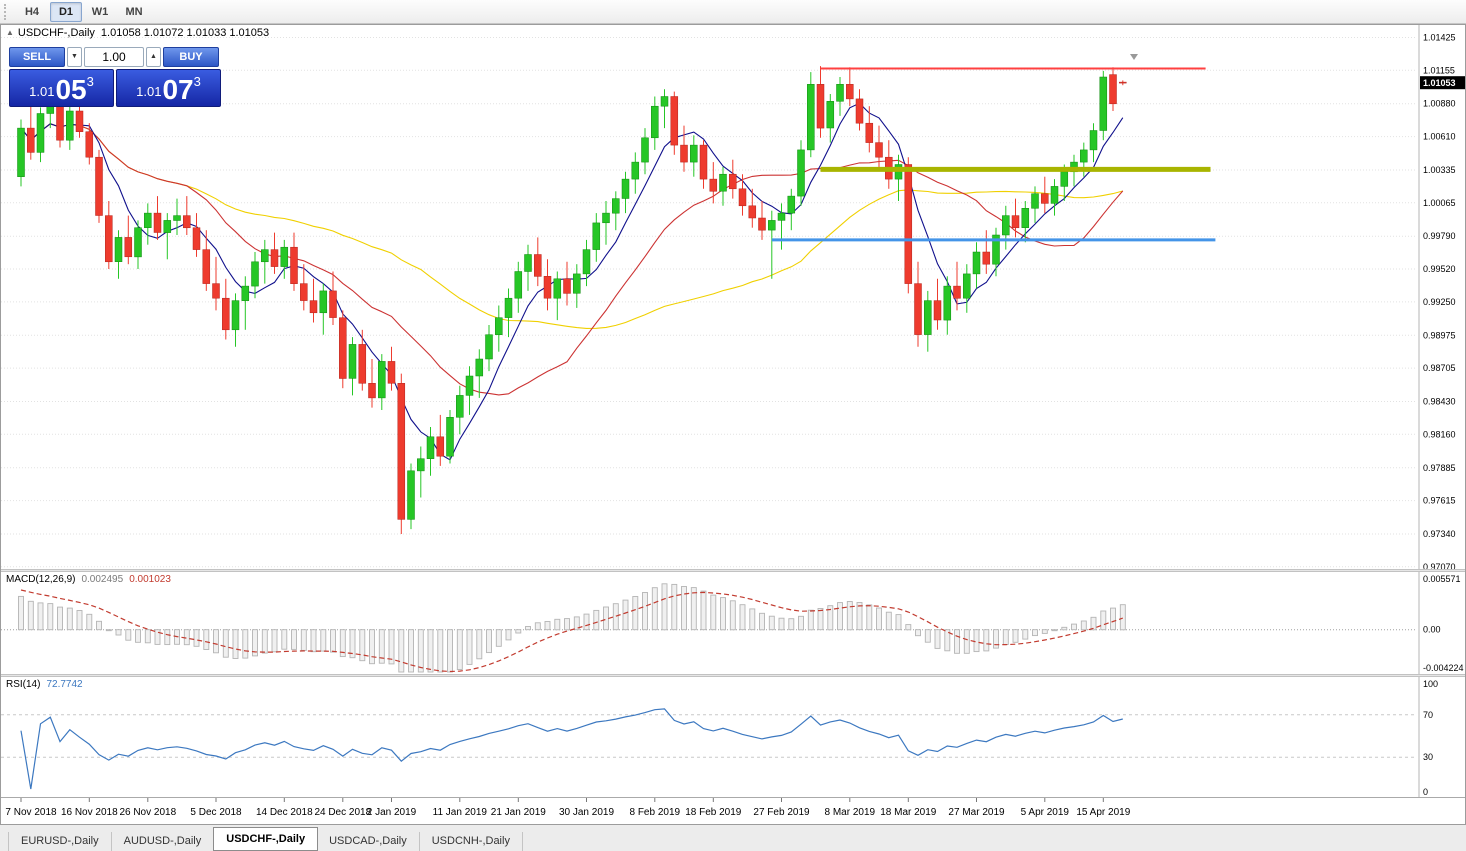 Image resolution: width=1466 pixels, height=851 pixels. I want to click on sell-price-sup: 3, so click(90, 81).